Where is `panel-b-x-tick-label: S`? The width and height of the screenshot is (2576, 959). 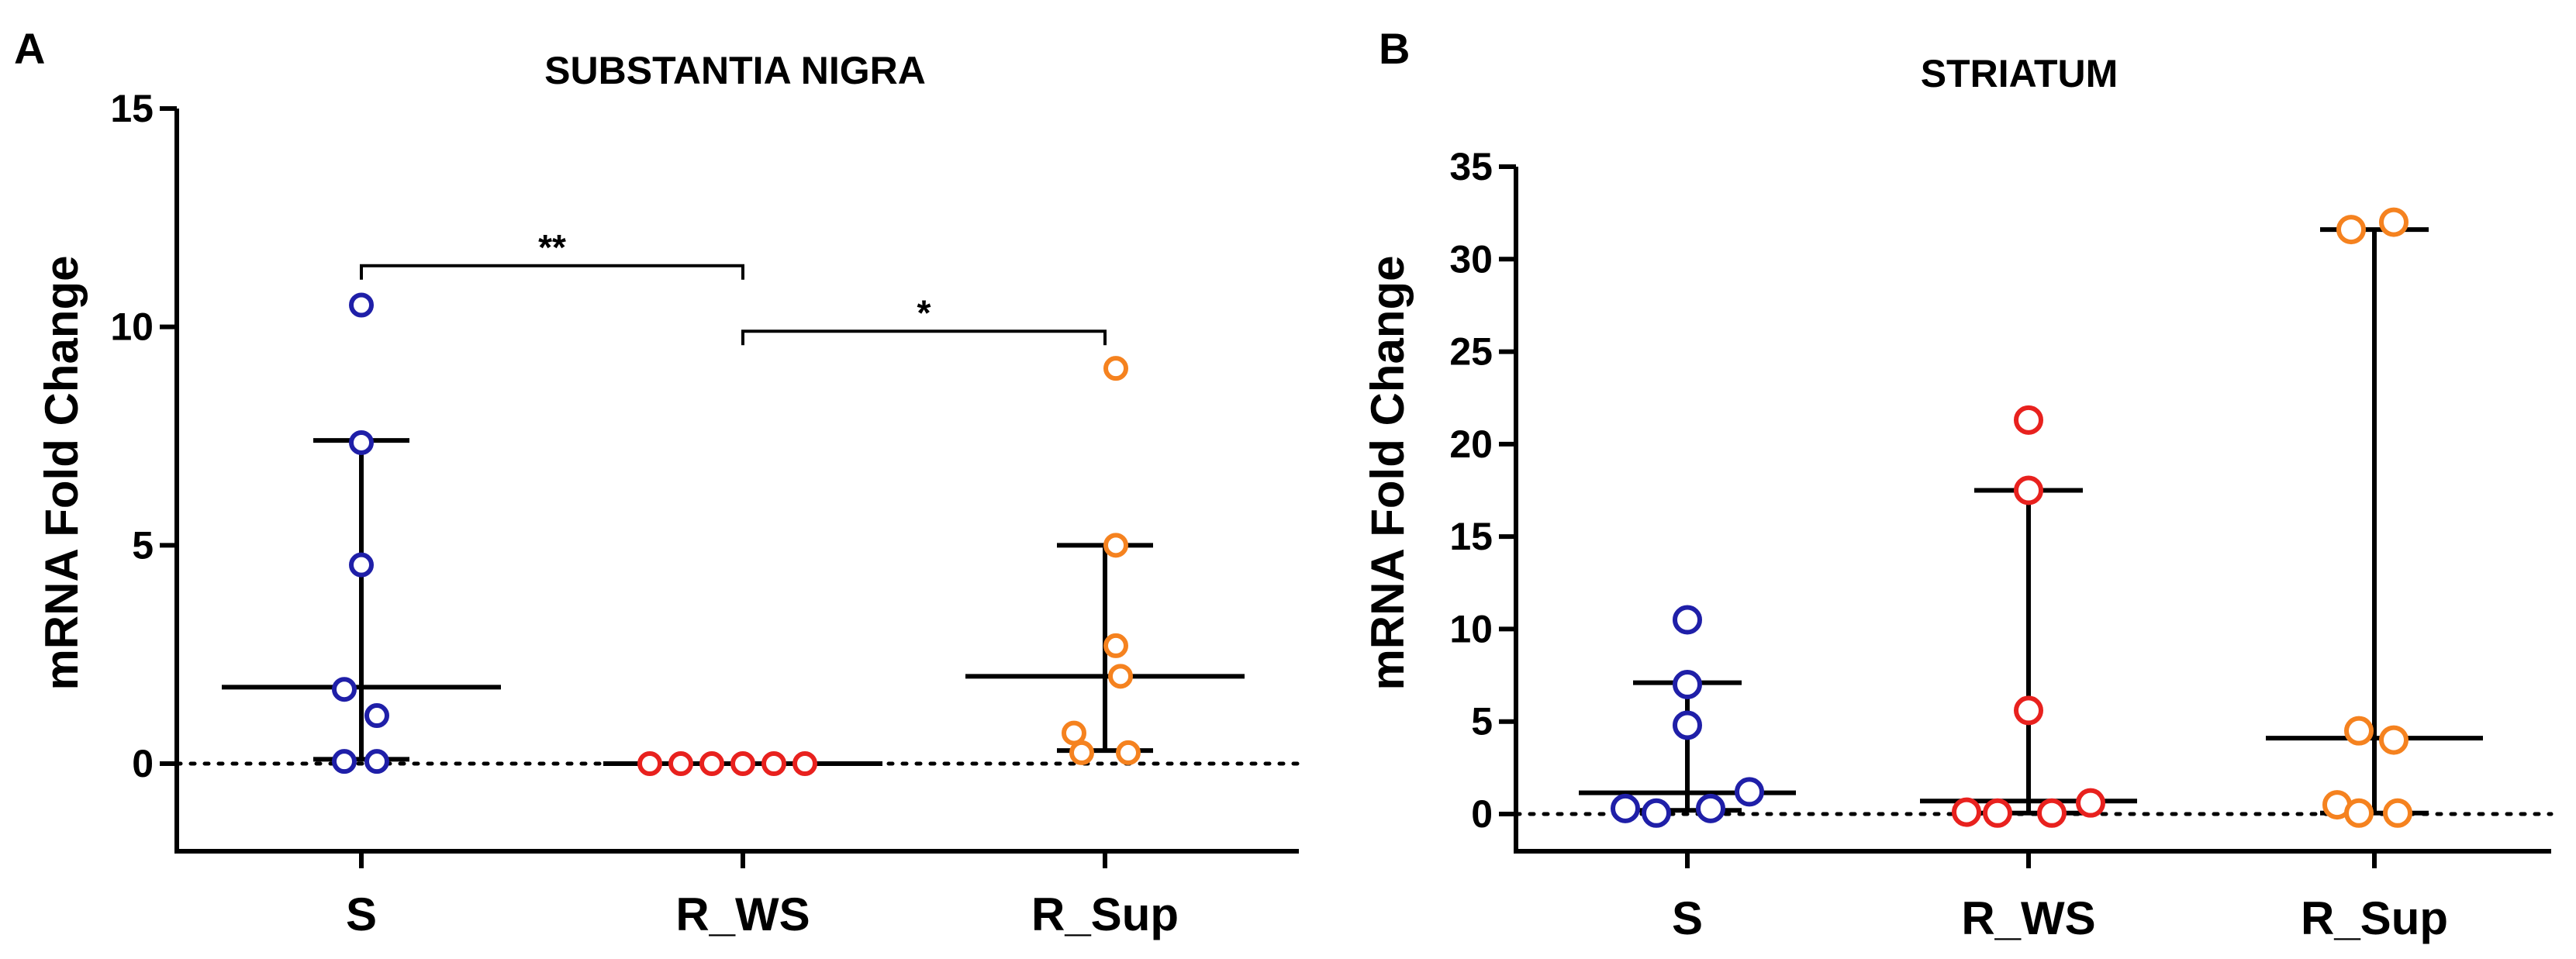 panel-b-x-tick-label: S is located at coordinates (1688, 918).